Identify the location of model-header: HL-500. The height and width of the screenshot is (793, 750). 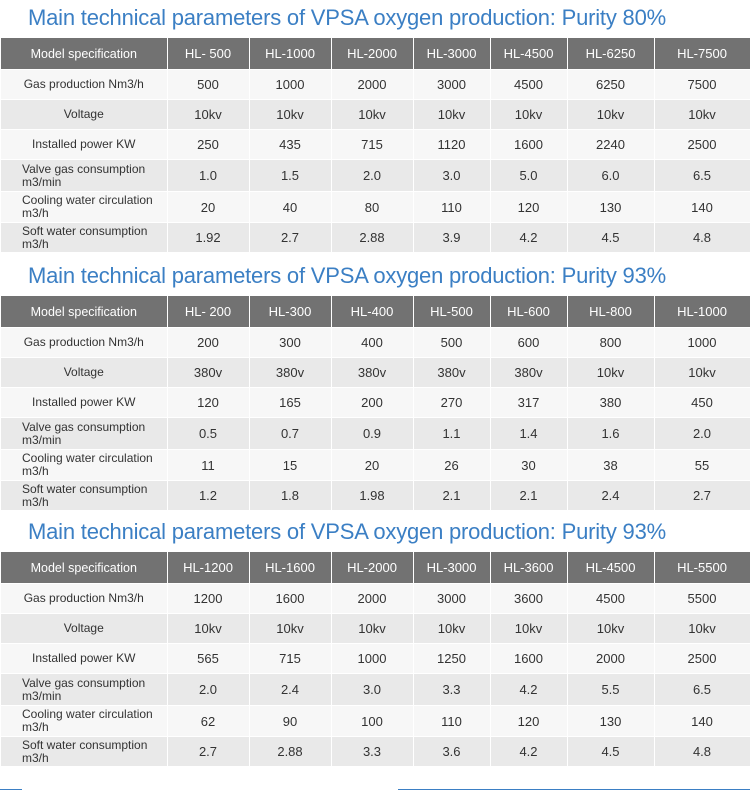
(452, 312).